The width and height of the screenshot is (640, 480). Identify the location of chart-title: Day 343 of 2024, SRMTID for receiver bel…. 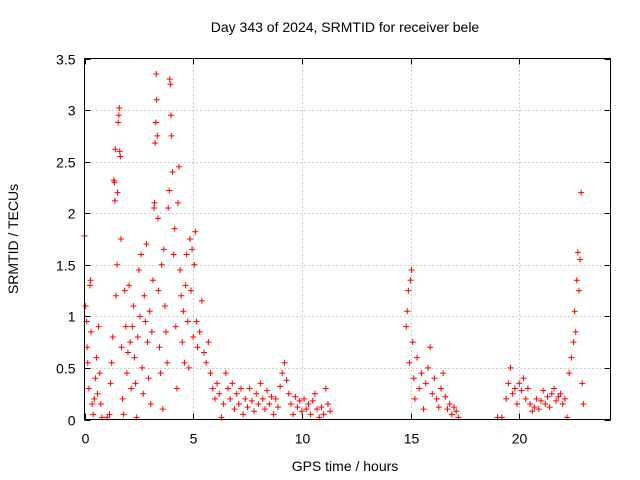
(345, 27).